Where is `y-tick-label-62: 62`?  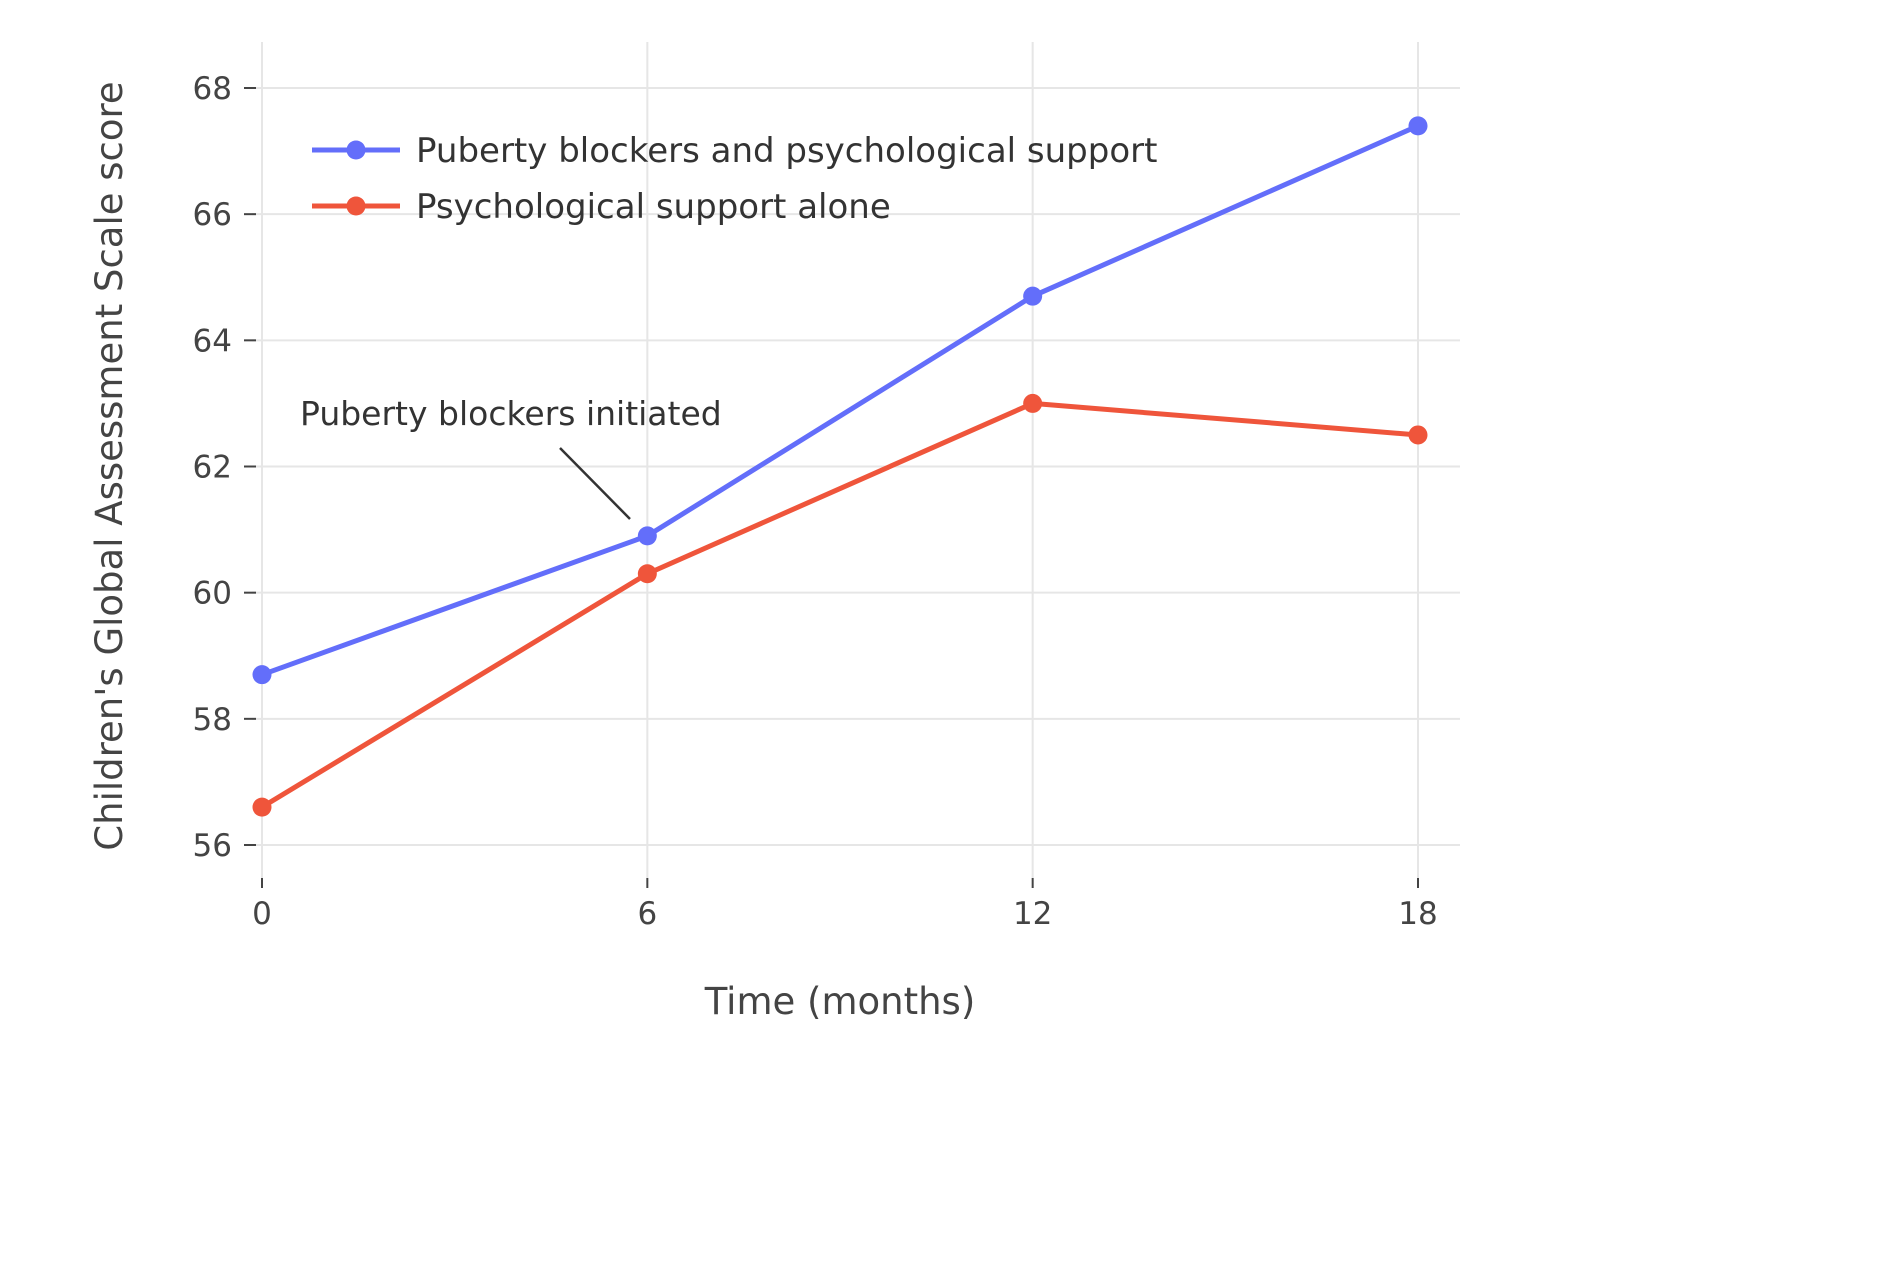 y-tick-label-62: 62 is located at coordinates (212, 468).